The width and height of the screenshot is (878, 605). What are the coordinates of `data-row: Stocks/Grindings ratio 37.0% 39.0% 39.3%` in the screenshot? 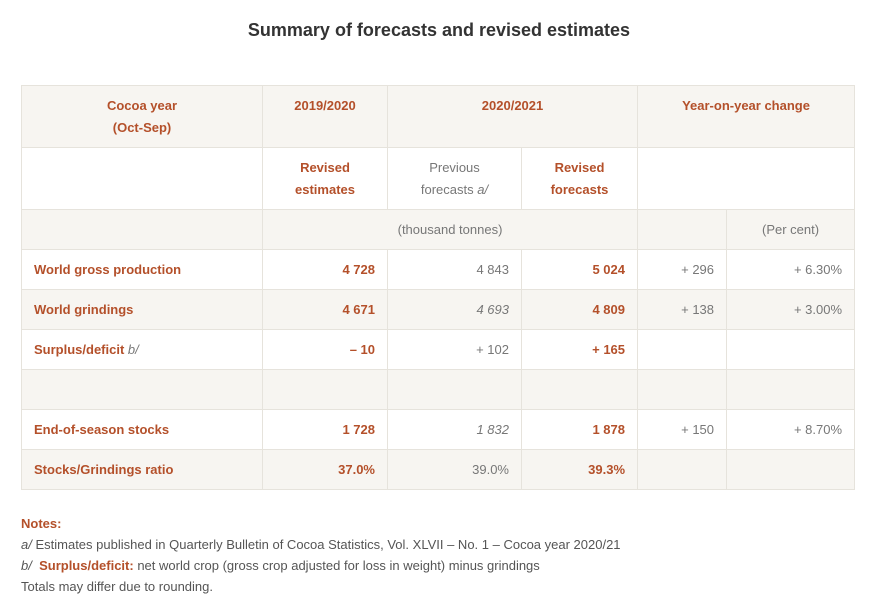 It's located at (438, 469).